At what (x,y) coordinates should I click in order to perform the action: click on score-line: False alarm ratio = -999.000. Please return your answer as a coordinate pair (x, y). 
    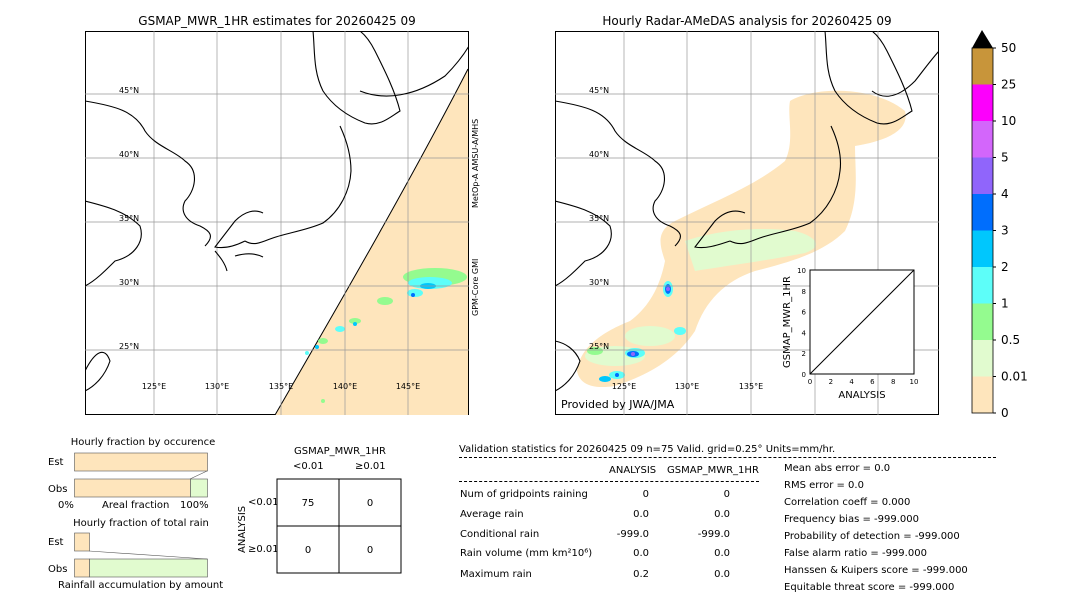
    Looking at the image, I should click on (855, 553).